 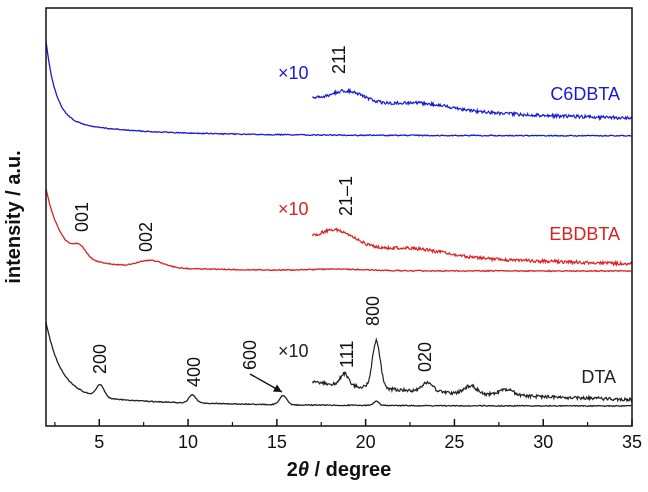 What do you see at coordinates (598, 377) in the screenshot?
I see `series-name-label: DTA` at bounding box center [598, 377].